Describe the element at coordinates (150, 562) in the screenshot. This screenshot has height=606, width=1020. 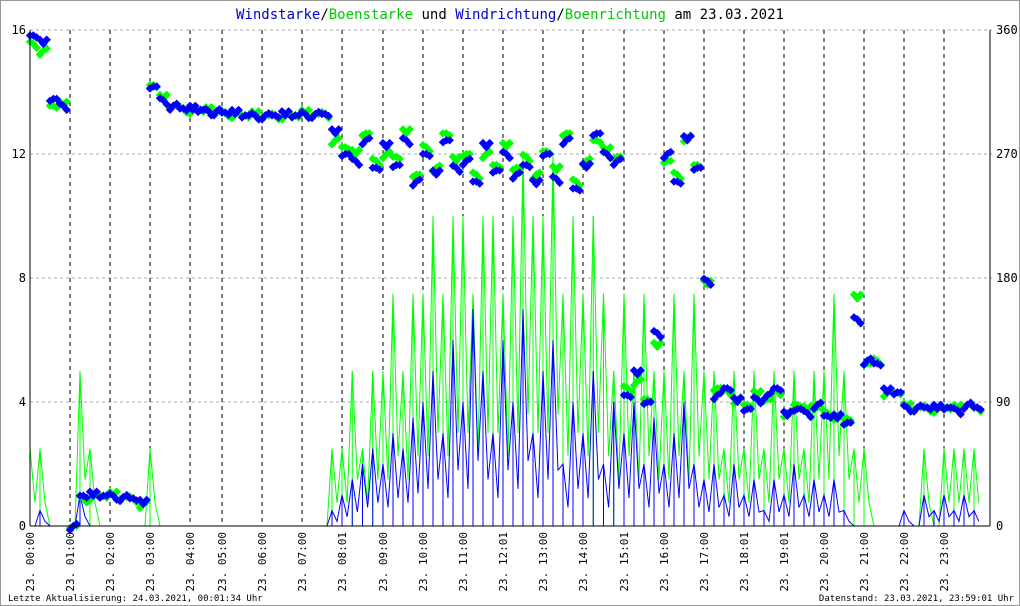
I see `x-tick-label: 23. 03:00` at that location.